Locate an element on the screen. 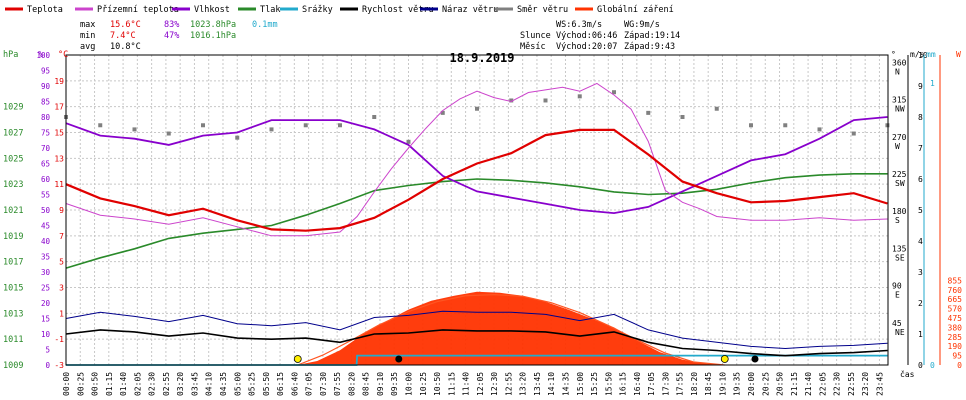 This screenshot has height=400, width=966. axis-hum-tick: 80 is located at coordinates (46, 117).